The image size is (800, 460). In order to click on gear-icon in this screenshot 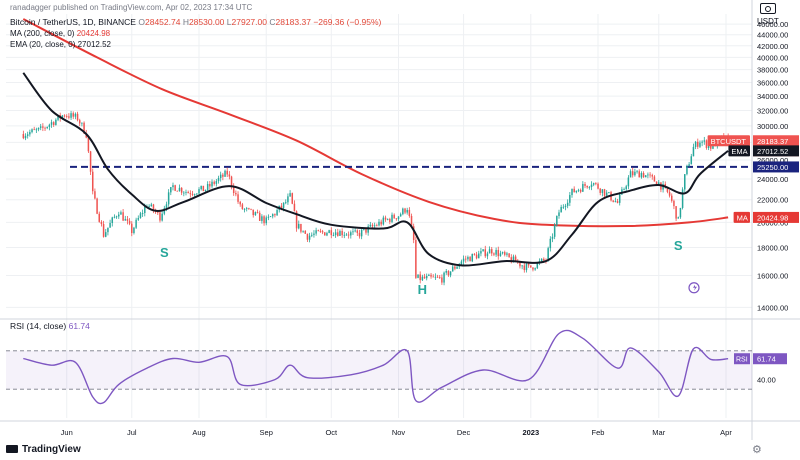, I will do `click(757, 449)`.